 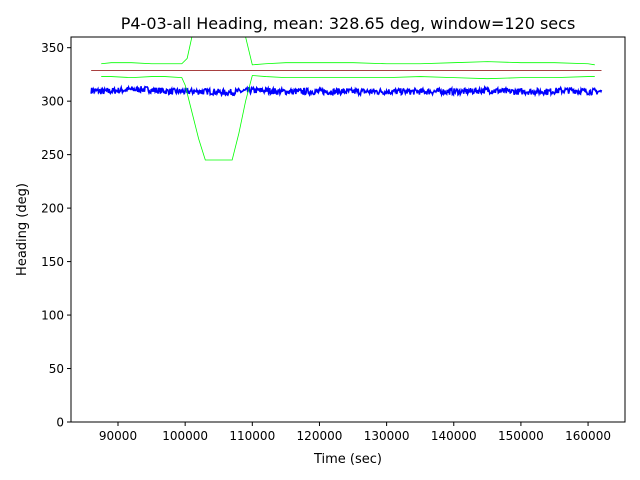 What do you see at coordinates (52, 155) in the screenshot?
I see `y-tick-label: 250` at bounding box center [52, 155].